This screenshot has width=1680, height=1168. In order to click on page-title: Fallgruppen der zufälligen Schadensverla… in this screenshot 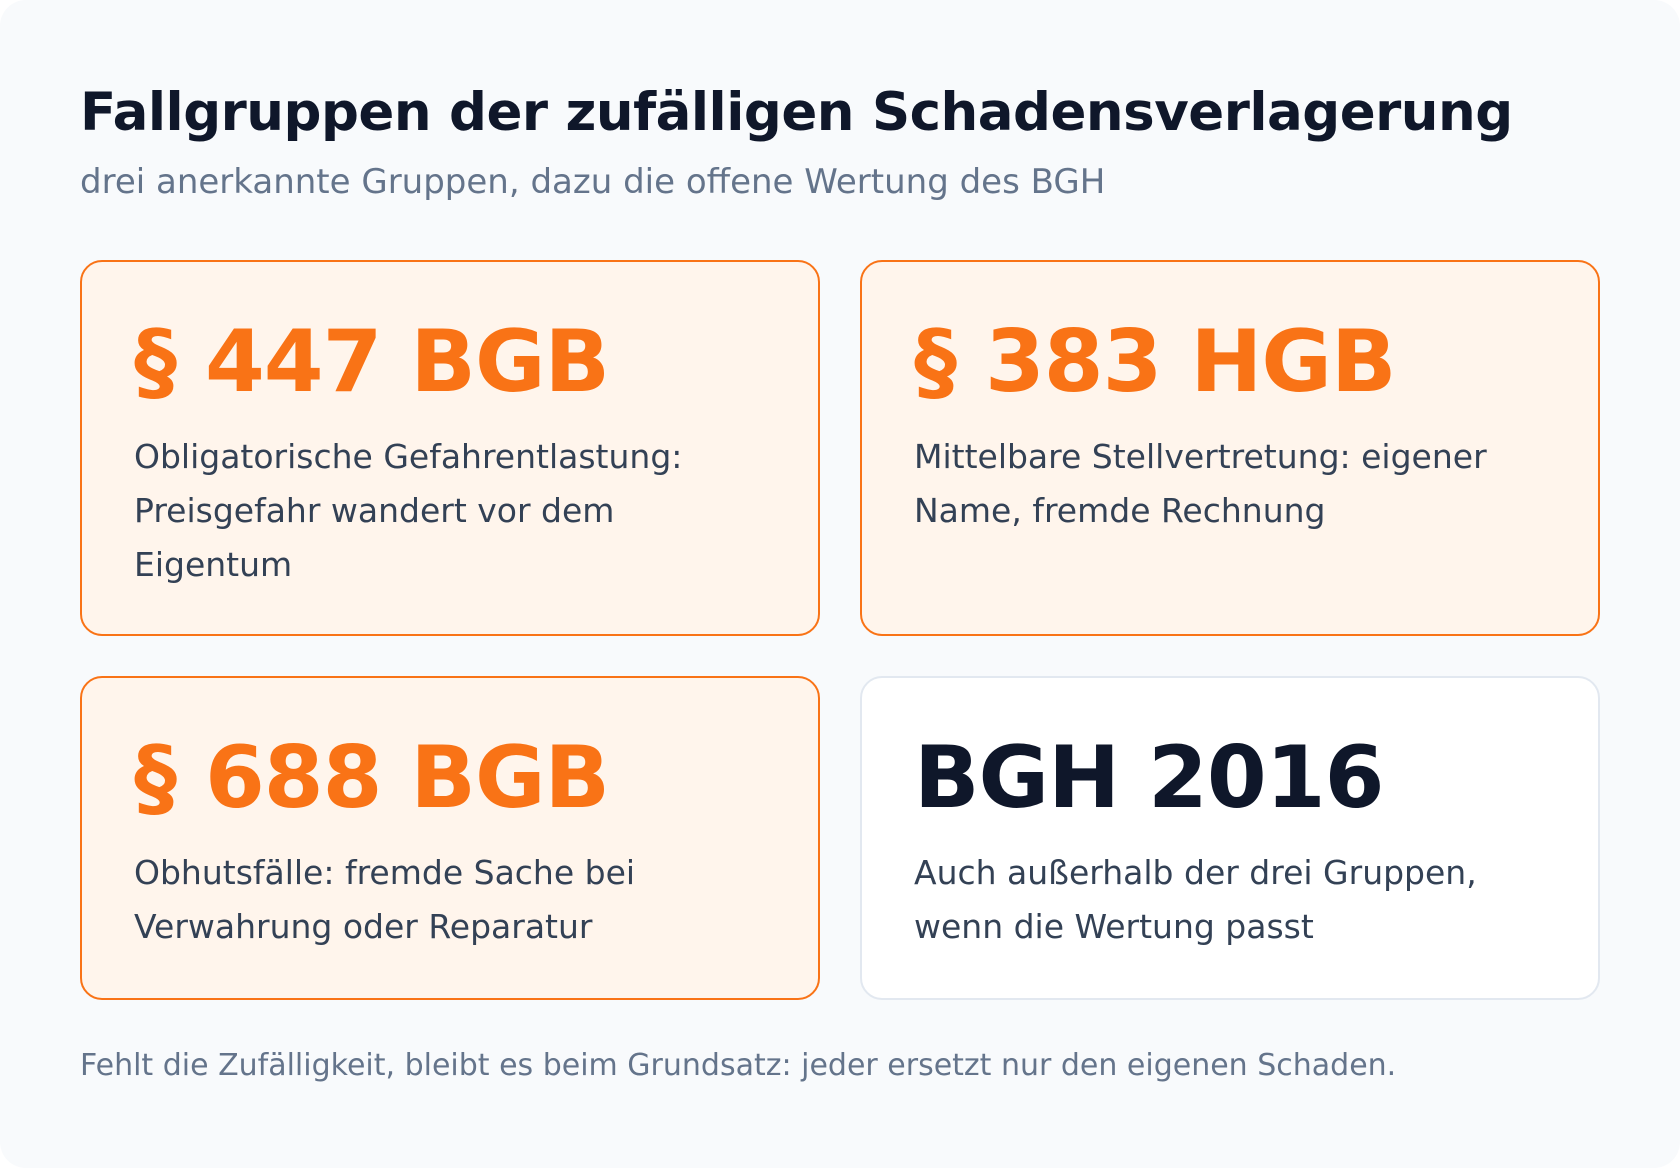, I will do `click(796, 112)`.